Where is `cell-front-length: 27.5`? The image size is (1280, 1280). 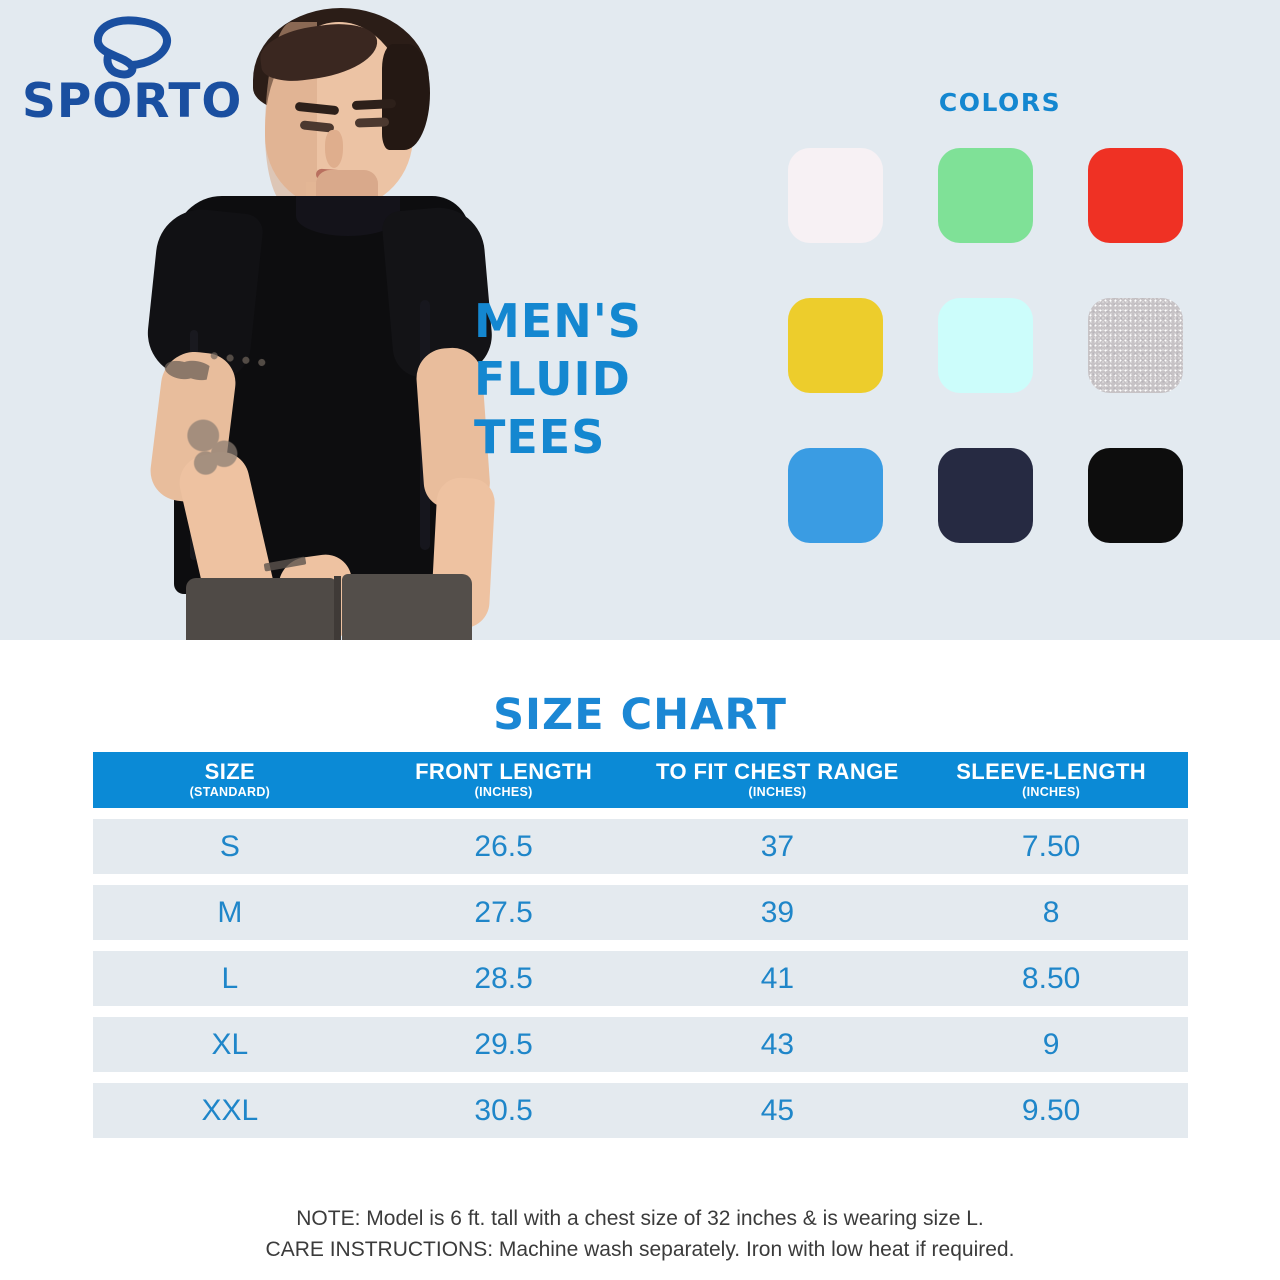 cell-front-length: 27.5 is located at coordinates (503, 912).